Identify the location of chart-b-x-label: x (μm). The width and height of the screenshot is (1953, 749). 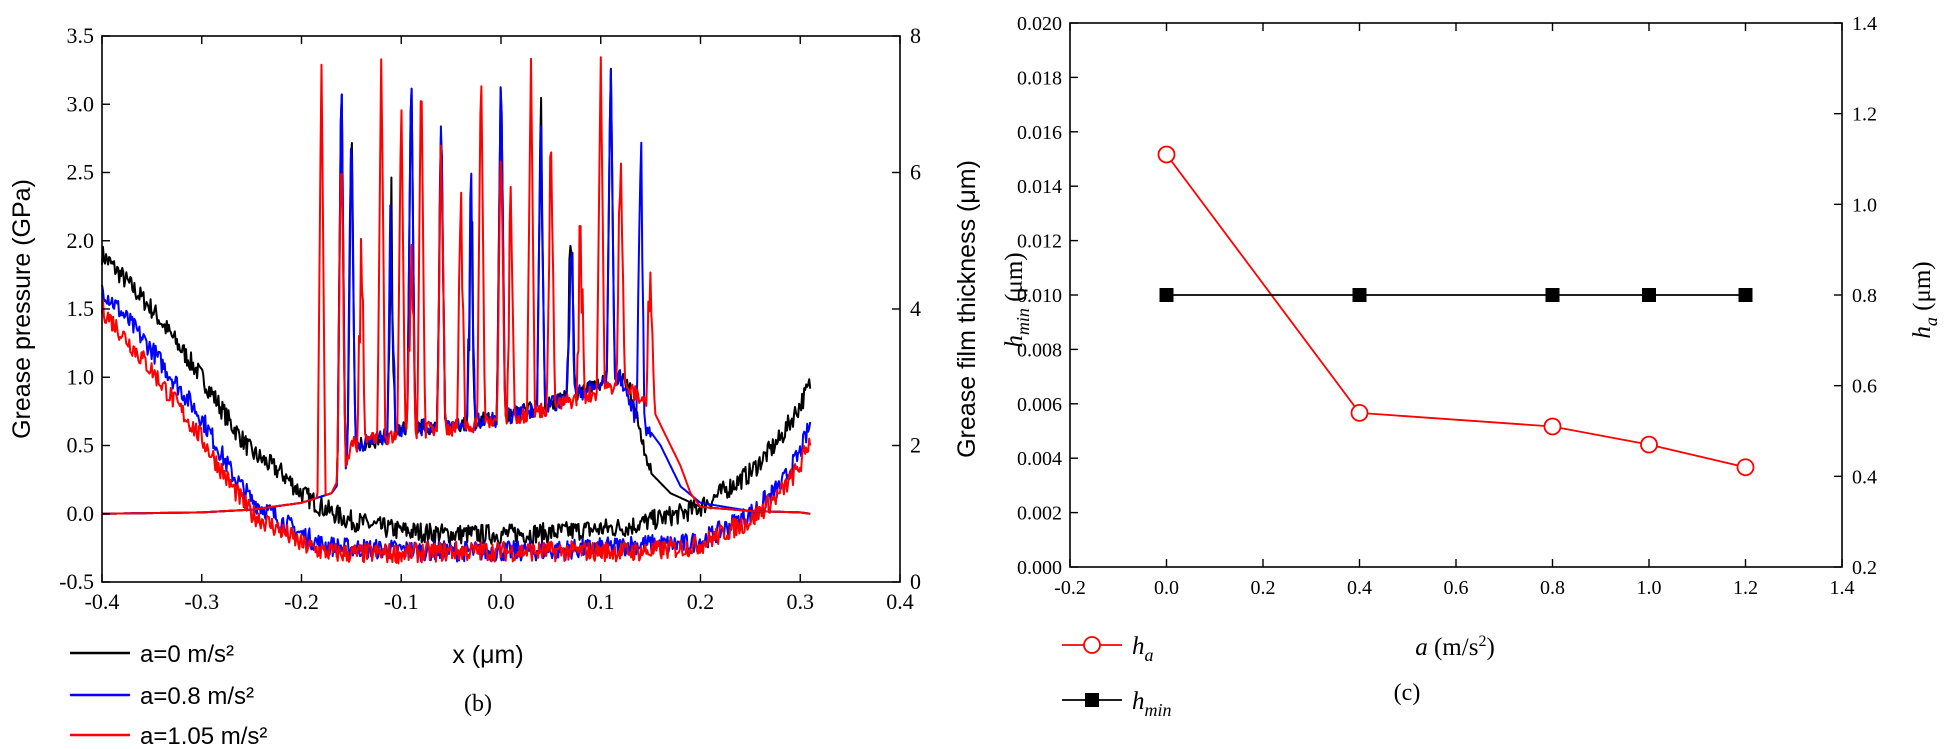
(487, 655).